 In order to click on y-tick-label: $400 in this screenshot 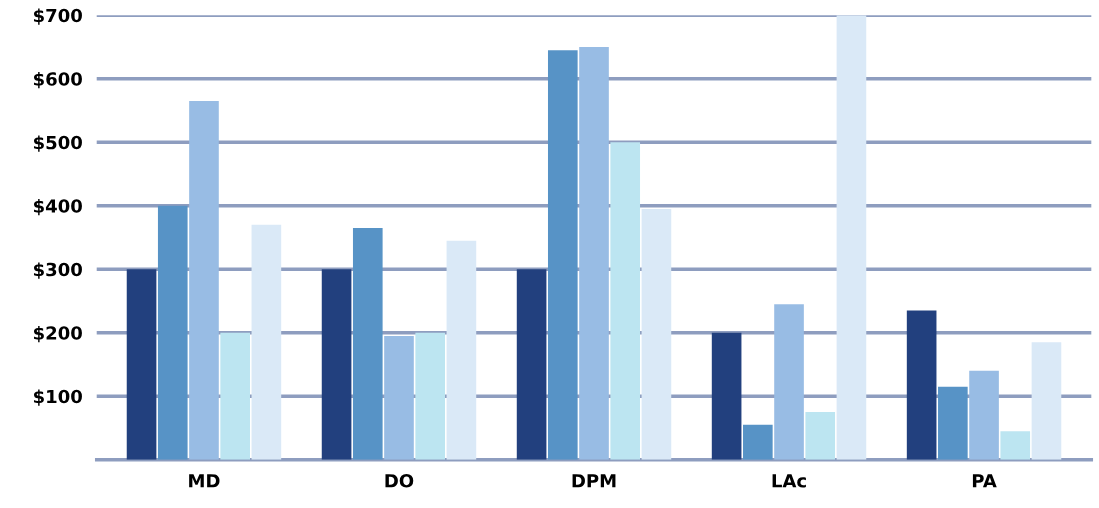, I will do `click(57, 207)`.